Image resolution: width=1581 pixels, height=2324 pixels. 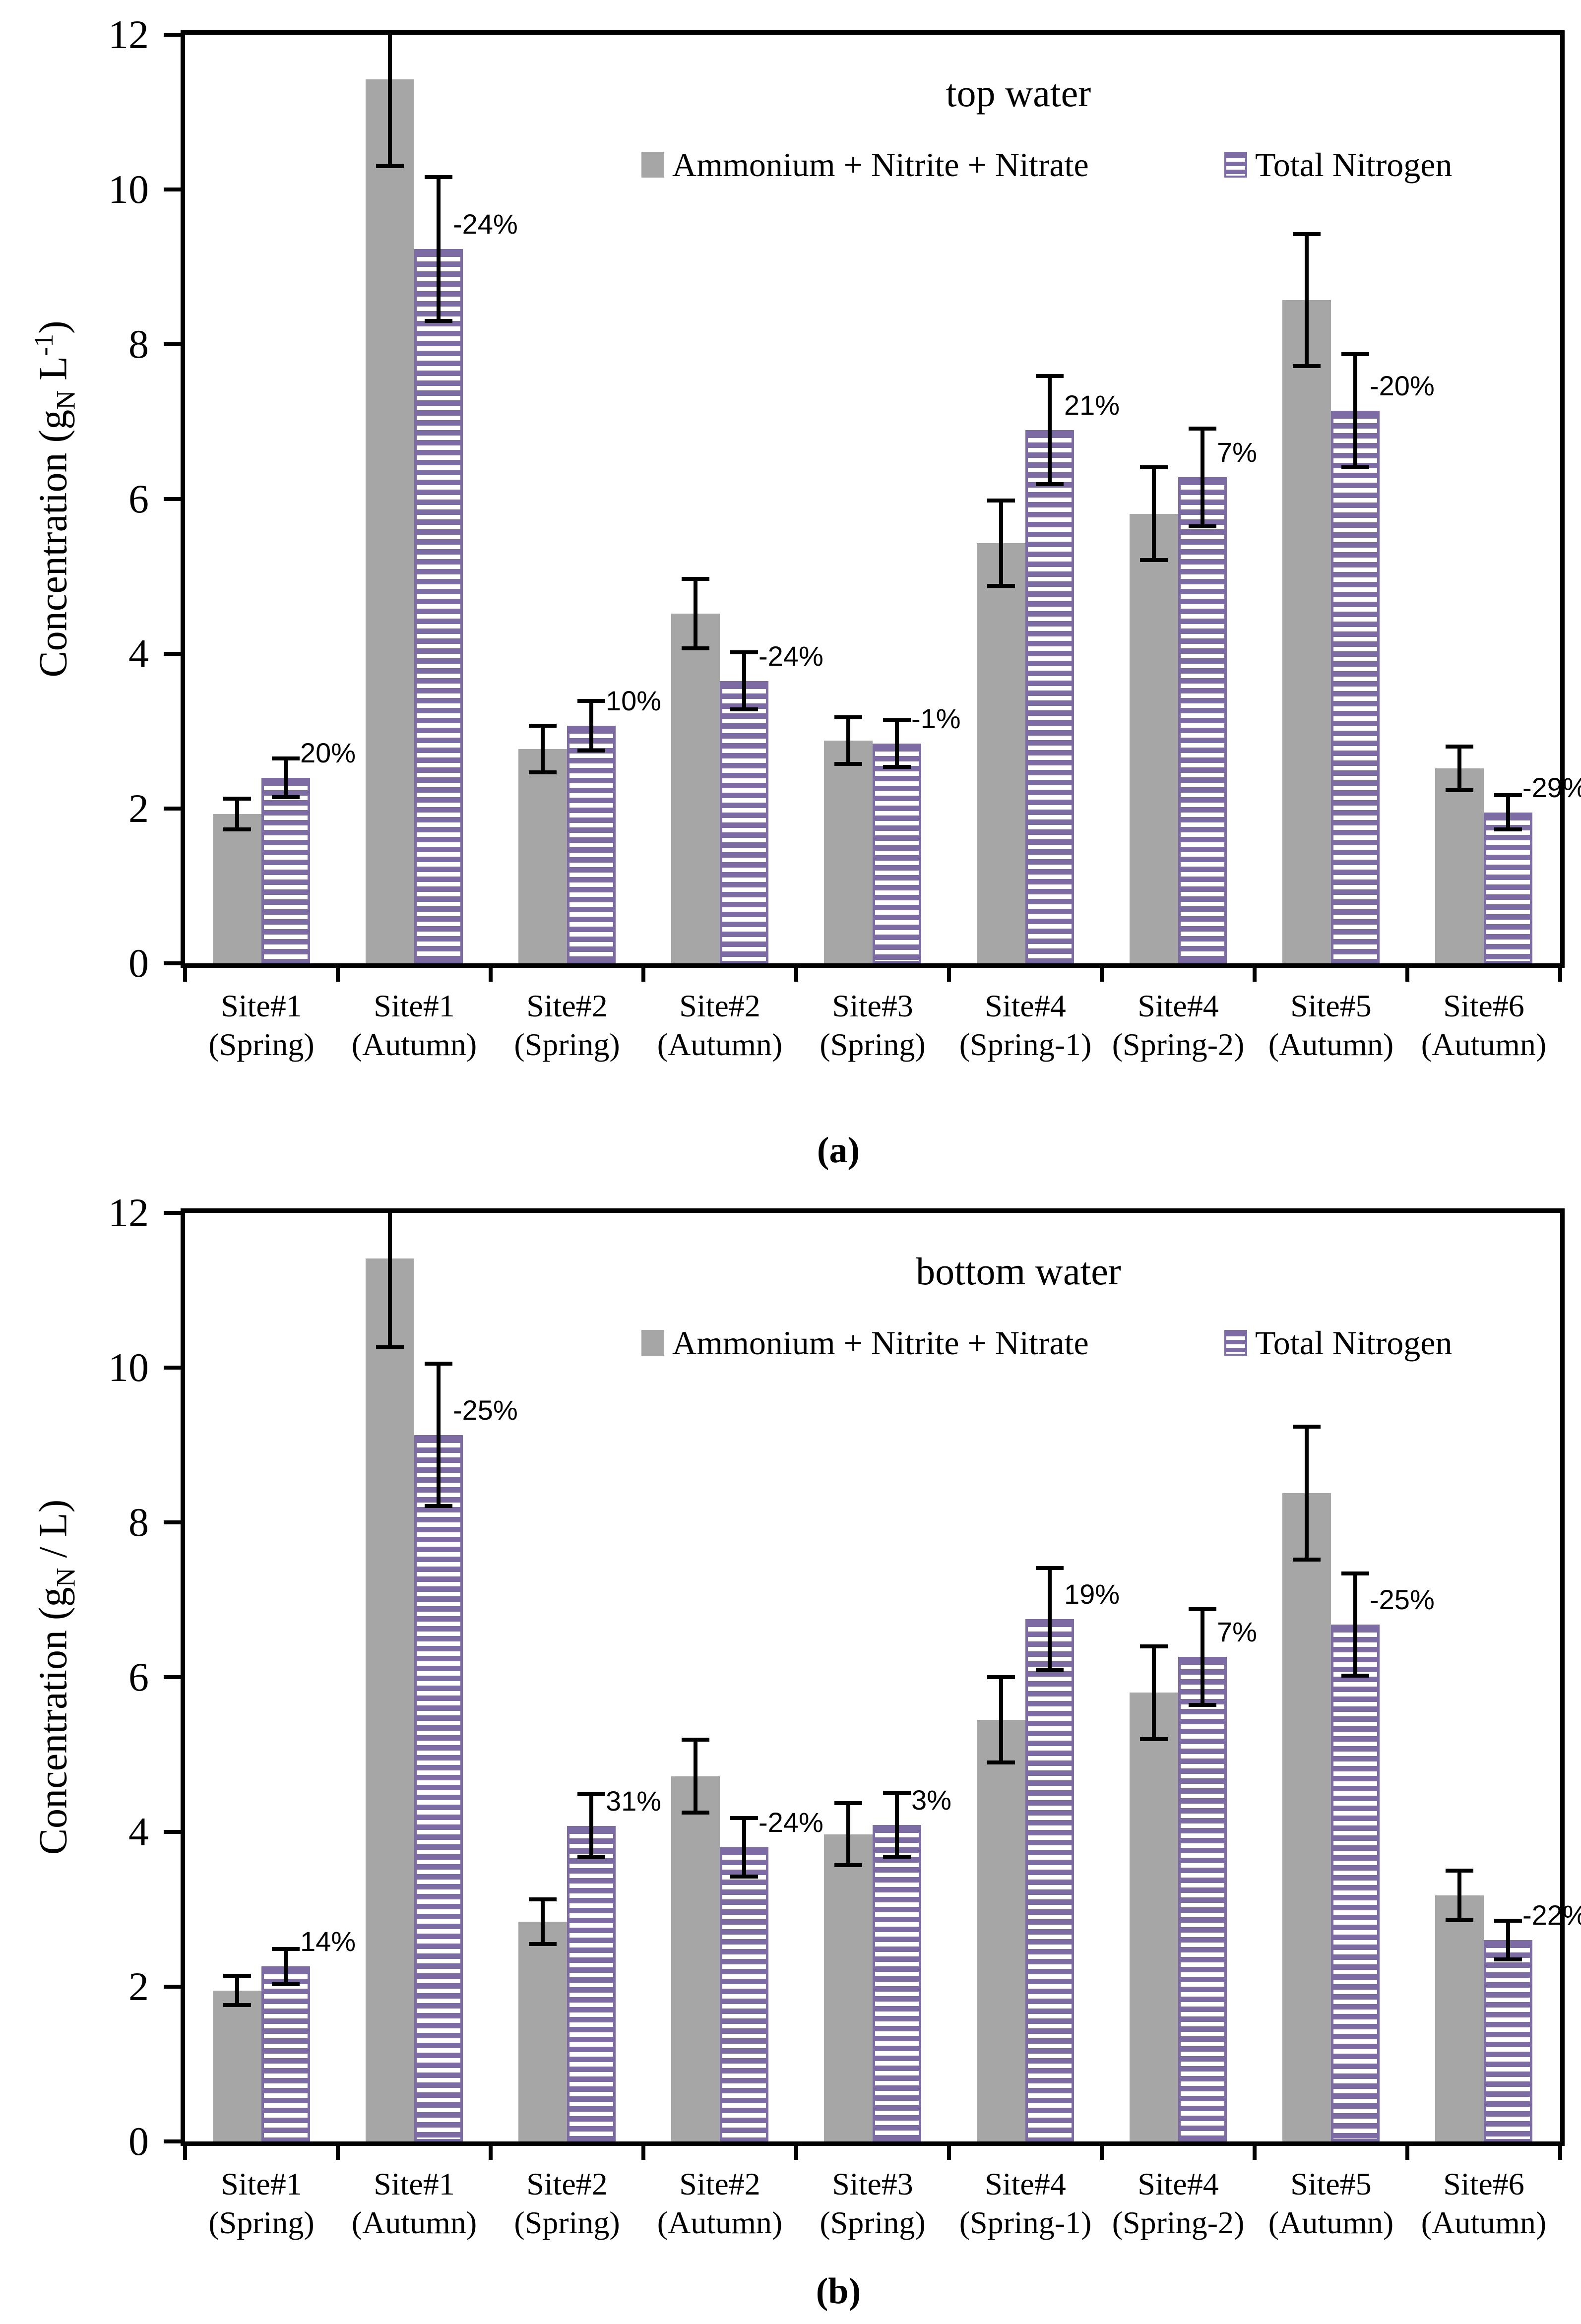 What do you see at coordinates (872, 1005) in the screenshot?
I see `x-axis-label-site: Site#3` at bounding box center [872, 1005].